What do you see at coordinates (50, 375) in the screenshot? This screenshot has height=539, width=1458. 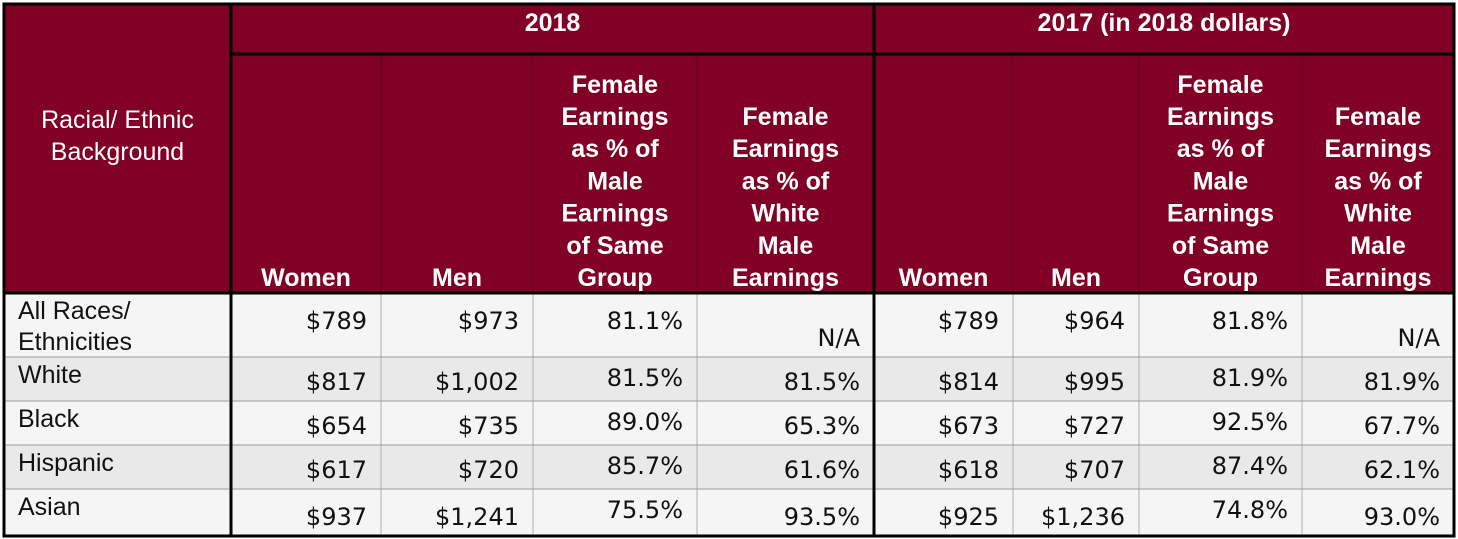 I see `row-label: White` at bounding box center [50, 375].